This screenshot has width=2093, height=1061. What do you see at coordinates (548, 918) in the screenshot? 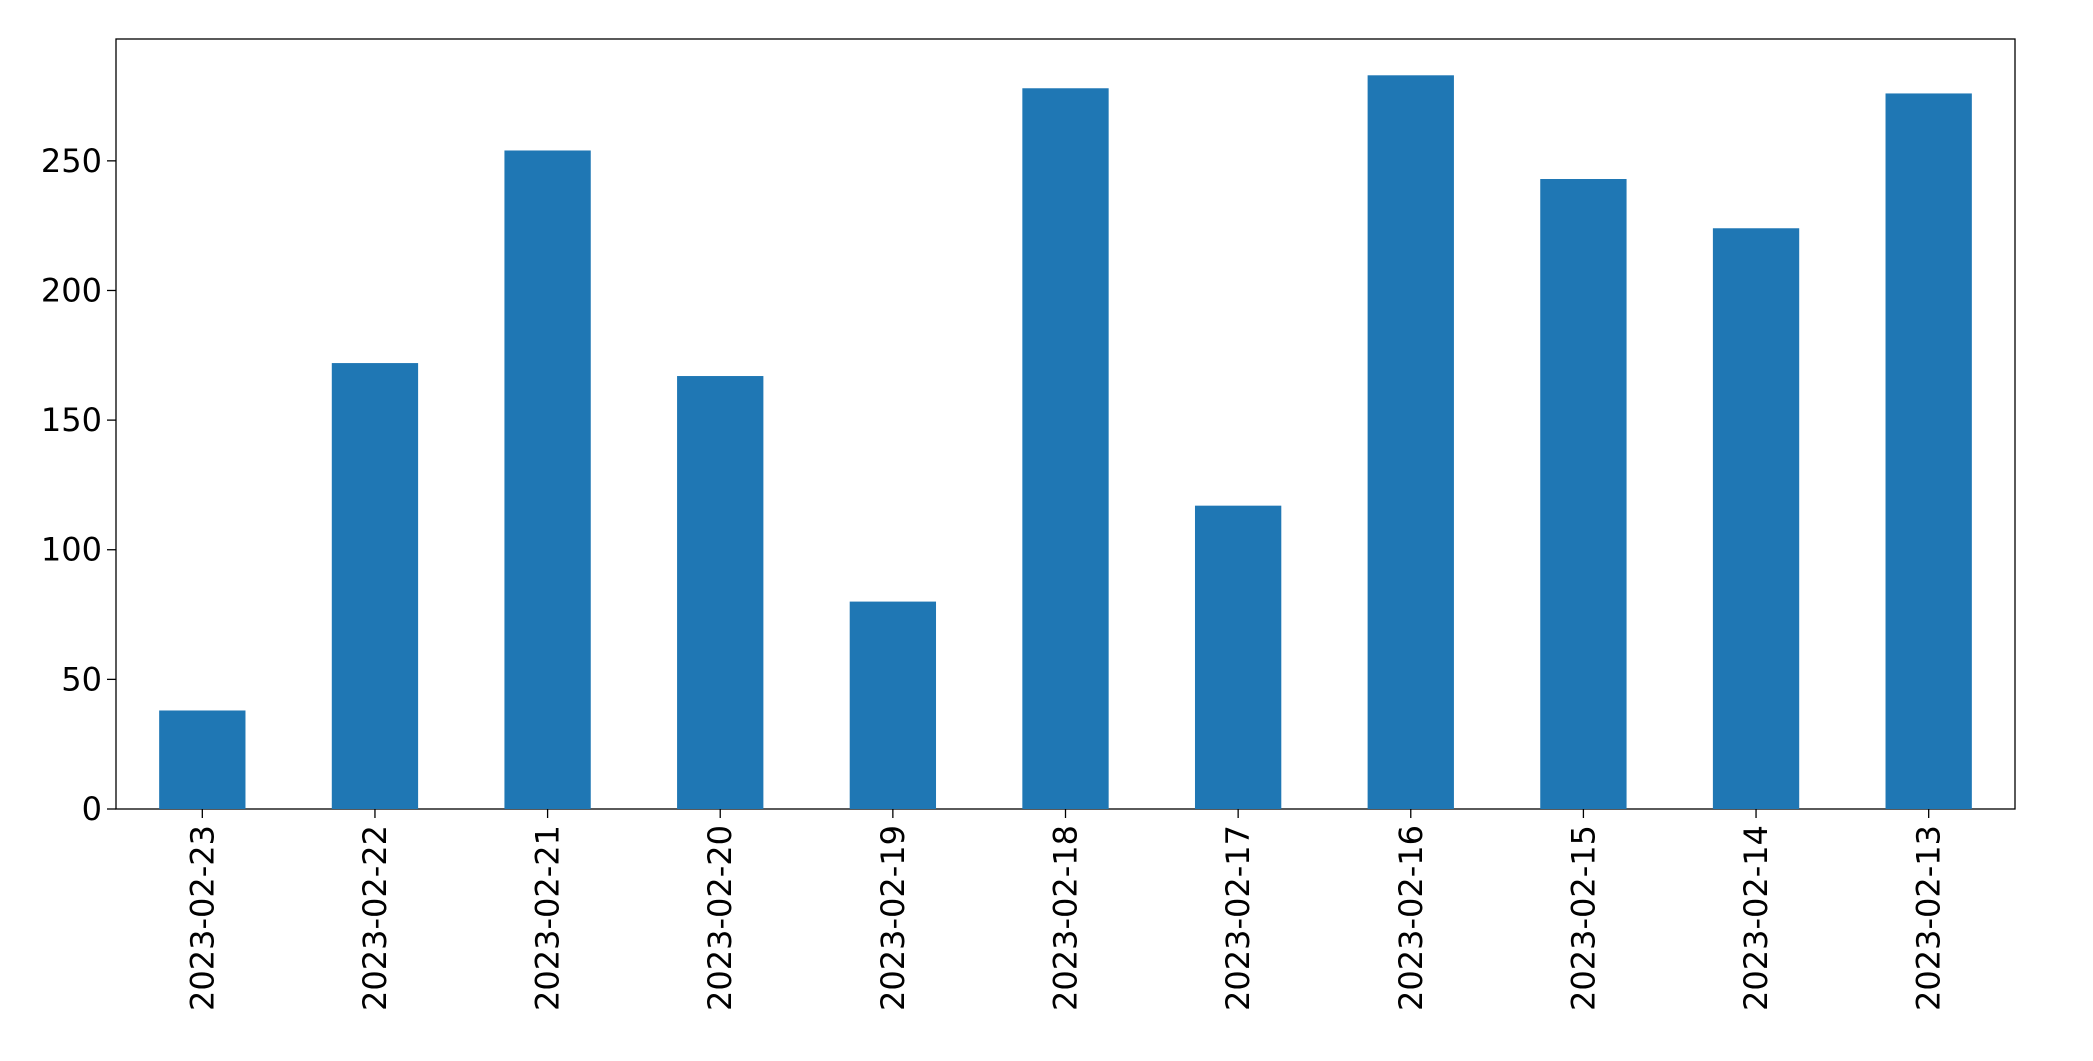
I see `x-tick-label: 2023-02-21` at bounding box center [548, 918].